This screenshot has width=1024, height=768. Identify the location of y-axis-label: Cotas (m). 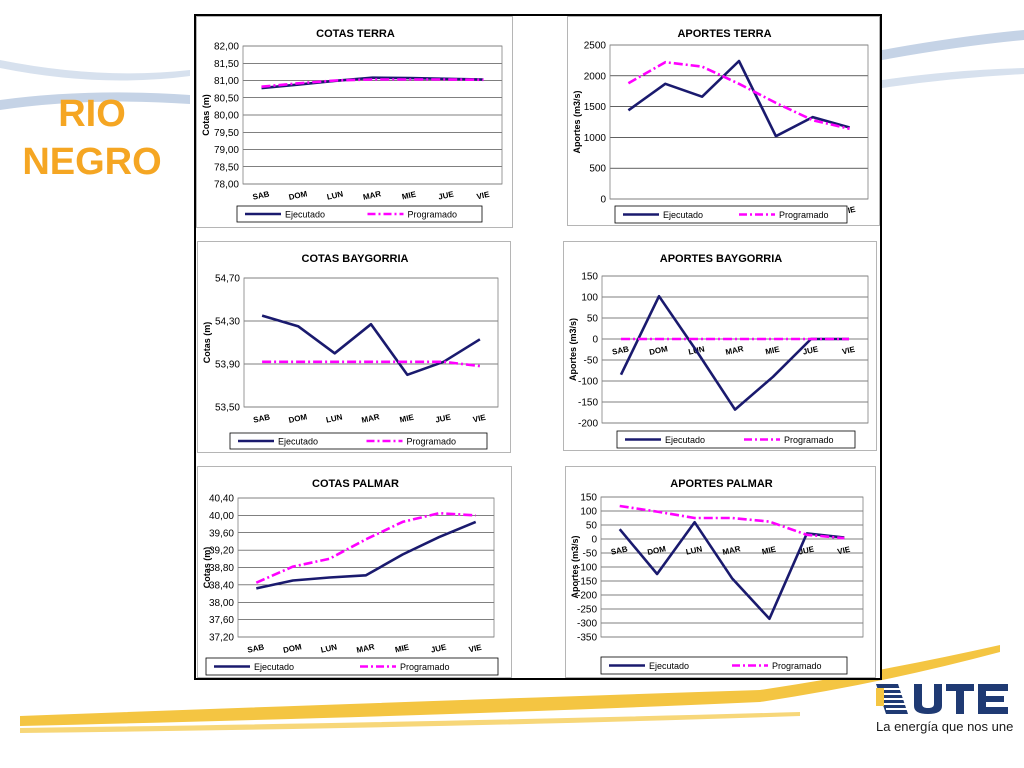
(207, 343).